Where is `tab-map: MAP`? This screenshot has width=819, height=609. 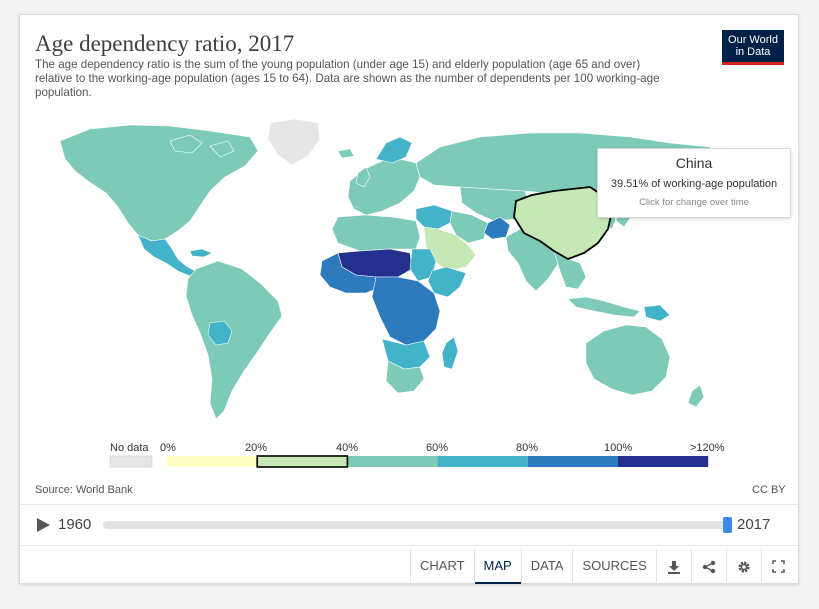 tab-map: MAP is located at coordinates (497, 566).